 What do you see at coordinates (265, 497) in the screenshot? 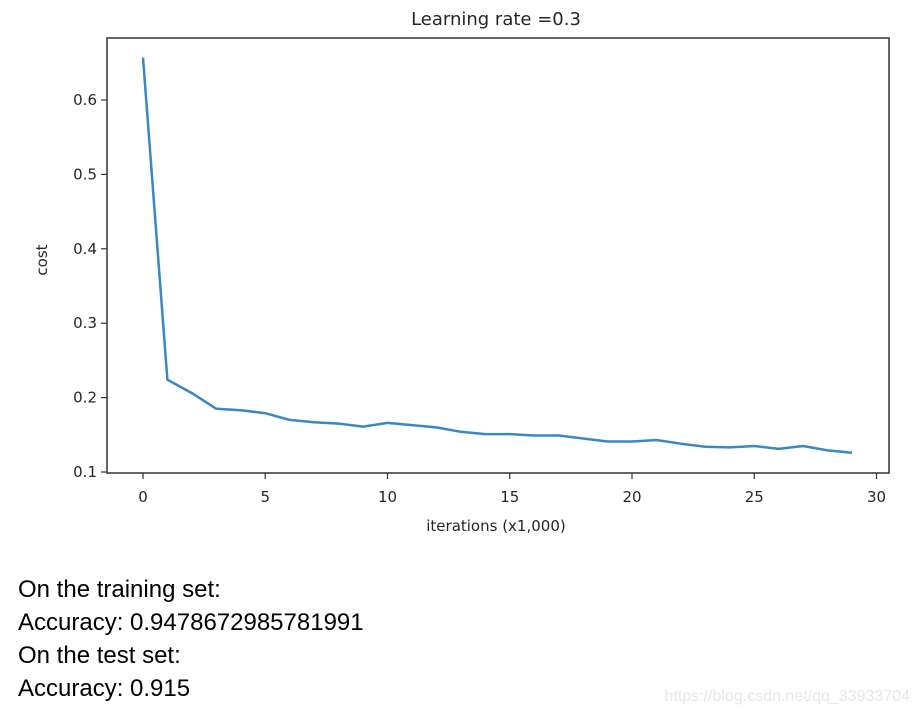
I see `x-tick-label: 5` at bounding box center [265, 497].